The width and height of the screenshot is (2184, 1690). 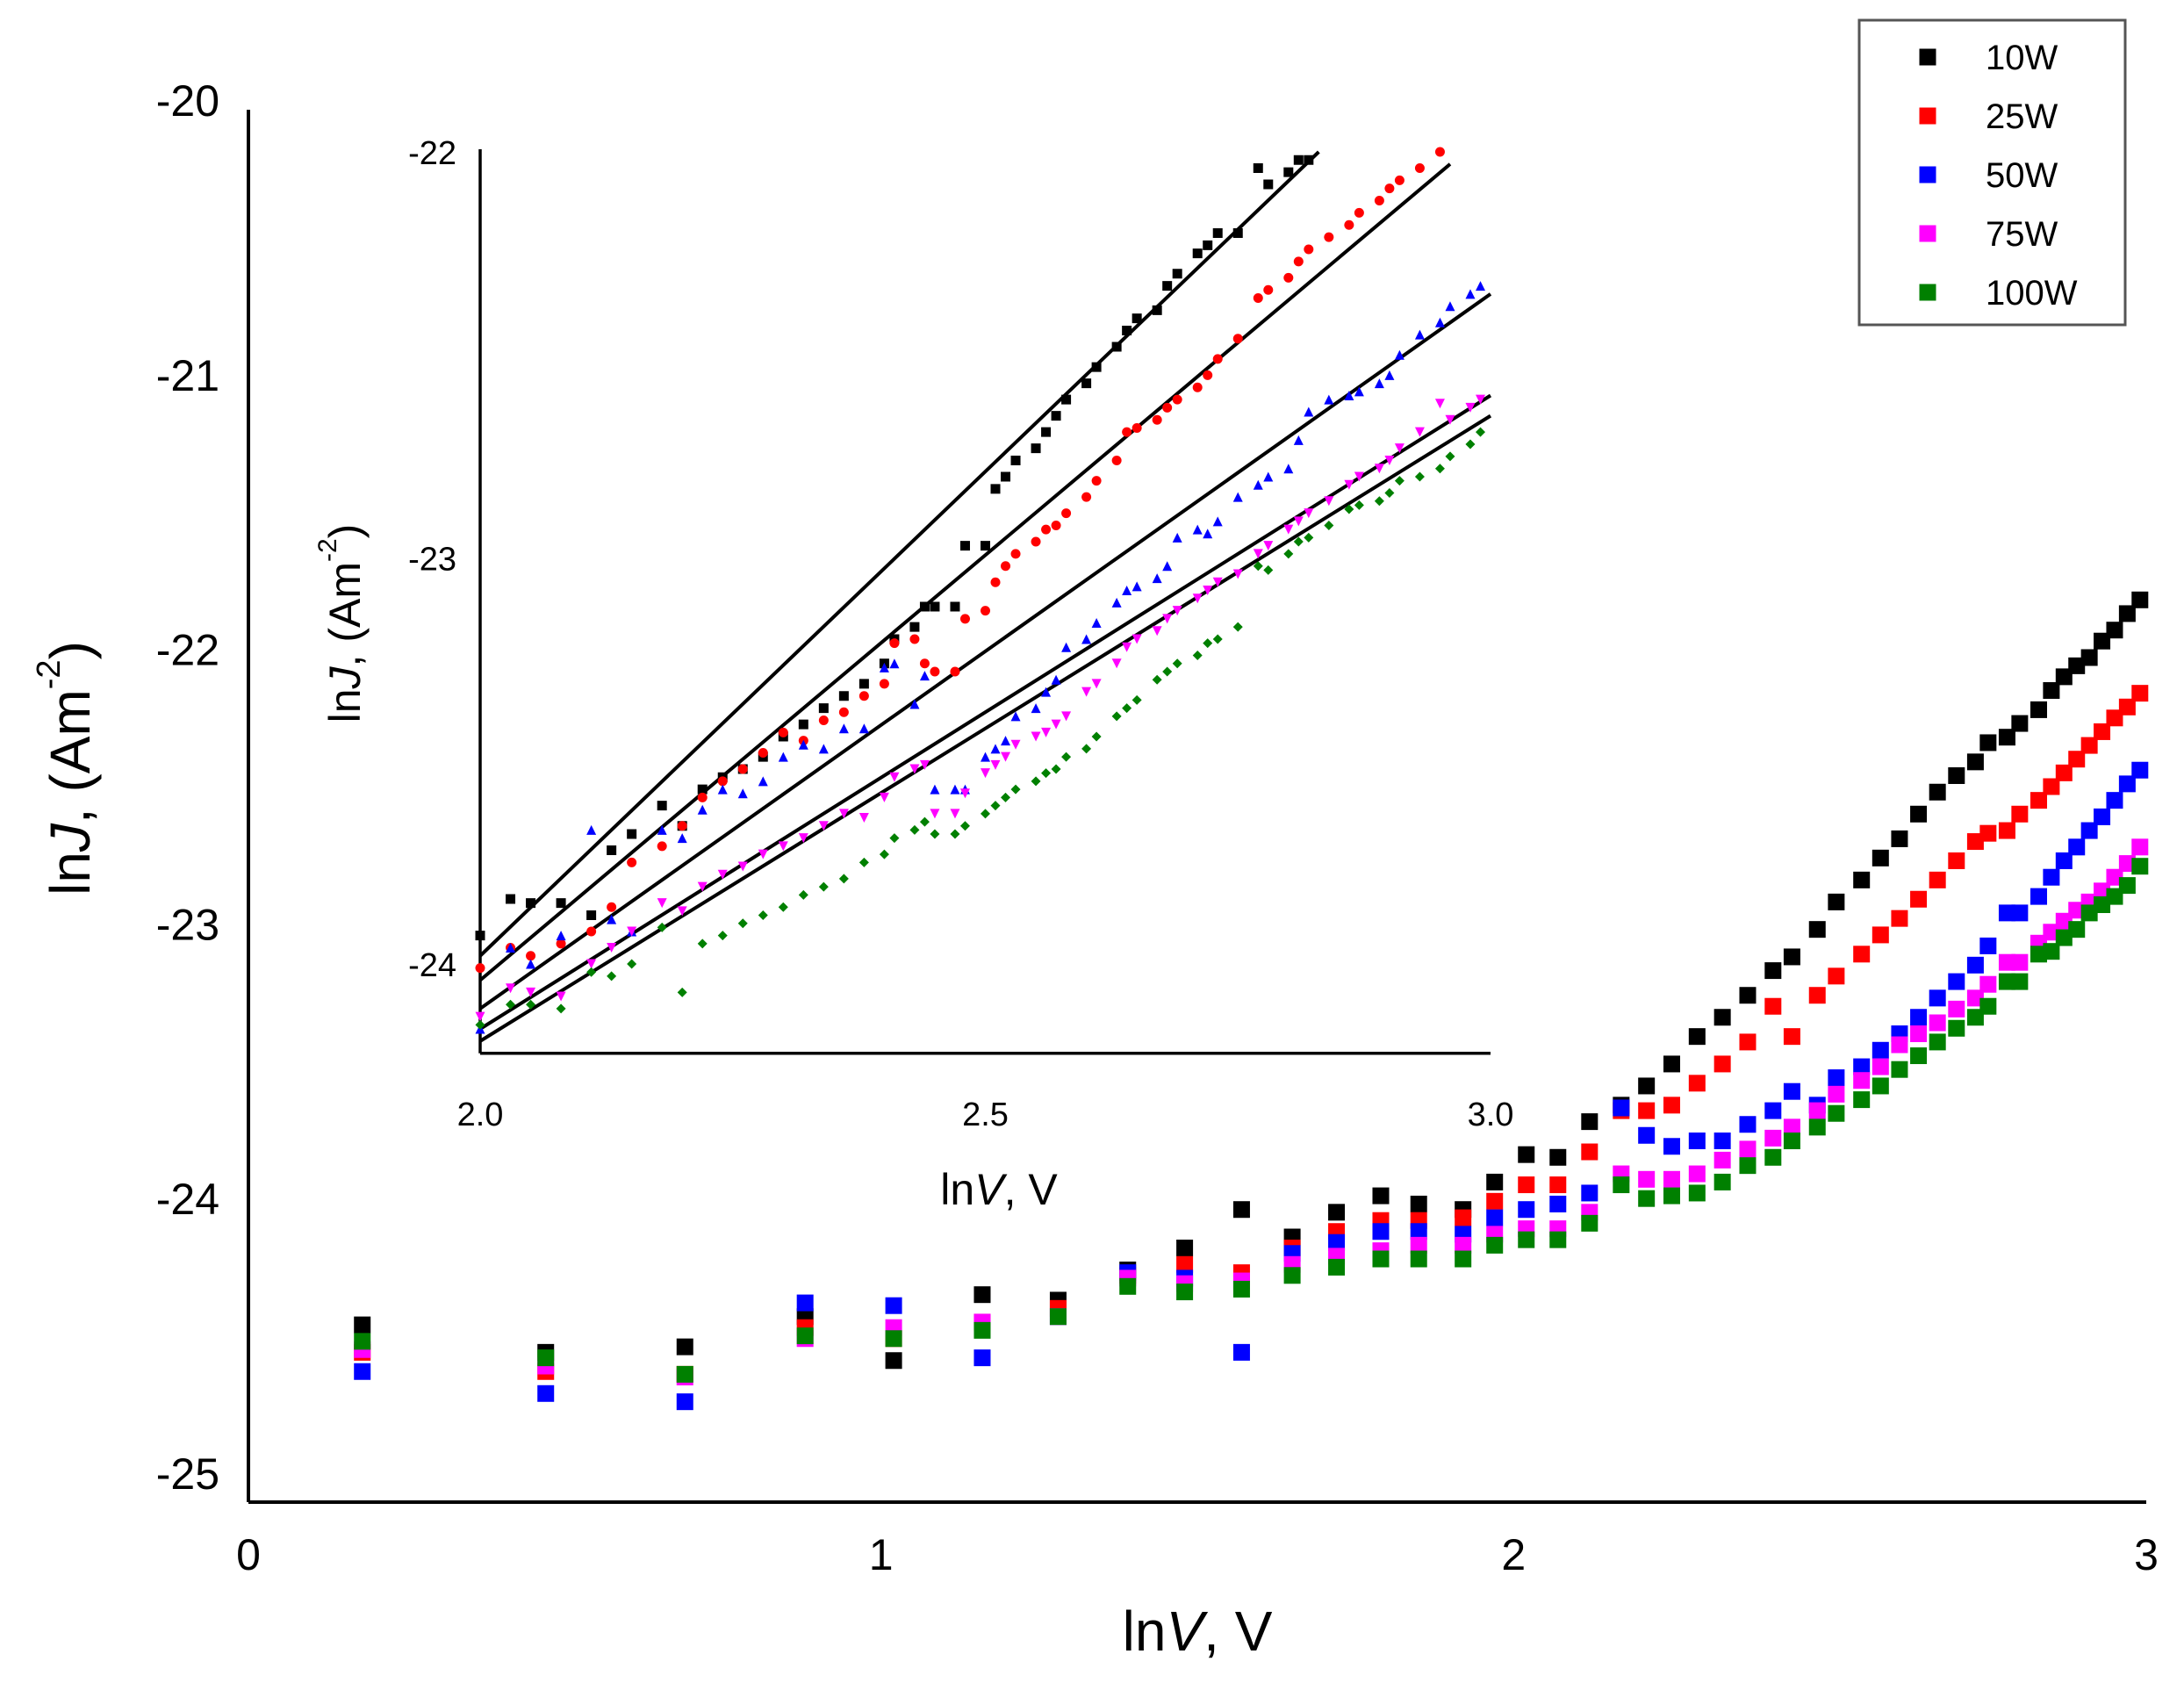 What do you see at coordinates (432, 965) in the screenshot?
I see `inset-y-tick-label: -24` at bounding box center [432, 965].